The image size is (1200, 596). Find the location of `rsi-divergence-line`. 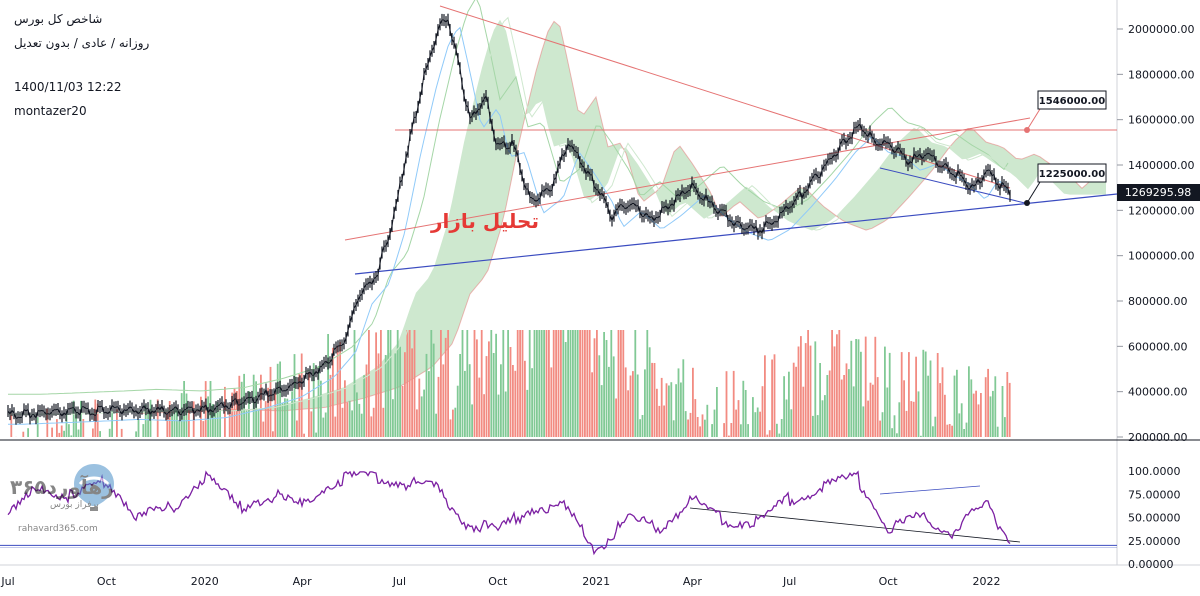

rsi-divergence-line is located at coordinates (855, 525).